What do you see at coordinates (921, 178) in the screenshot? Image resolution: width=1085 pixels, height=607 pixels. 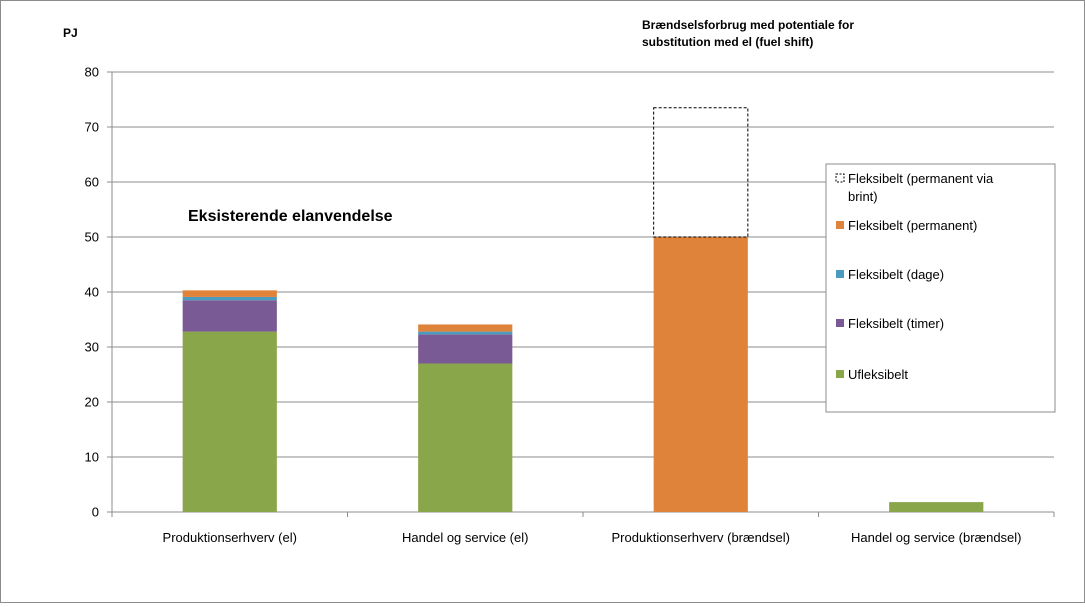 I see `legend-label-line: Fleksibelt (permanent via` at bounding box center [921, 178].